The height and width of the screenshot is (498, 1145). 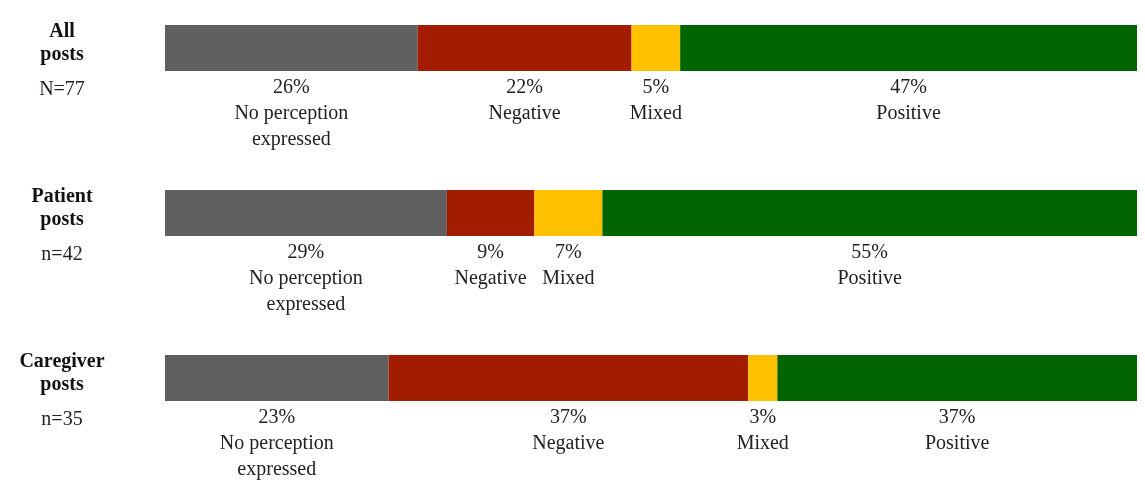 I want to click on data-label: 3%, so click(x=763, y=416).